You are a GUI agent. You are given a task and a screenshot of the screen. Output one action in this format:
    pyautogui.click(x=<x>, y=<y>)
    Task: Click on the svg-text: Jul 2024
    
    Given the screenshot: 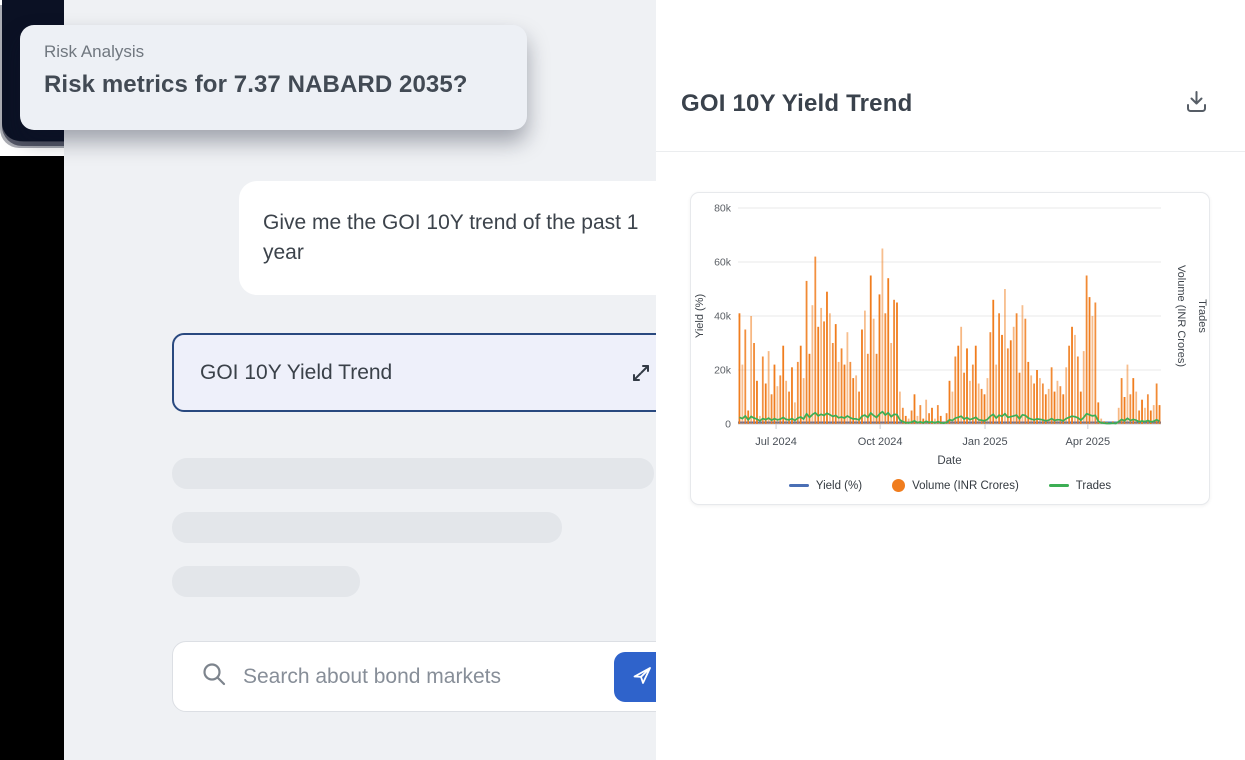 What is the action you would take?
    pyautogui.click(x=776, y=442)
    